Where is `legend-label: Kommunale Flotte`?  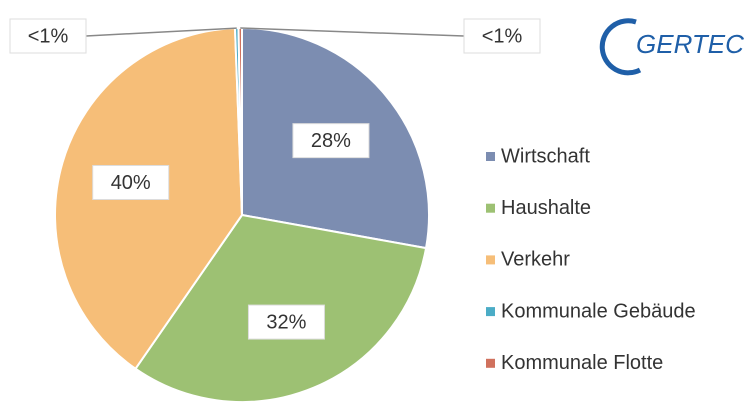 legend-label: Kommunale Flotte is located at coordinates (582, 363).